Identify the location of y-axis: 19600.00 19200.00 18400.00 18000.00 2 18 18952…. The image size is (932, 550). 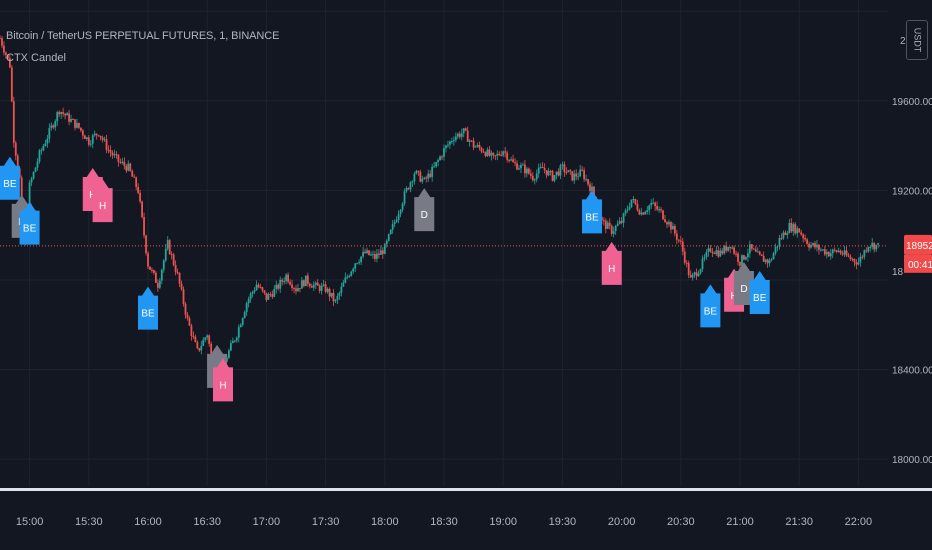
(910, 243).